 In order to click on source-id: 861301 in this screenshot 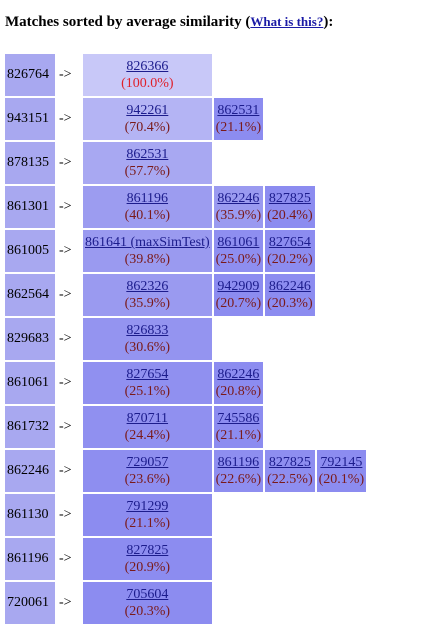, I will do `click(30, 207)`.